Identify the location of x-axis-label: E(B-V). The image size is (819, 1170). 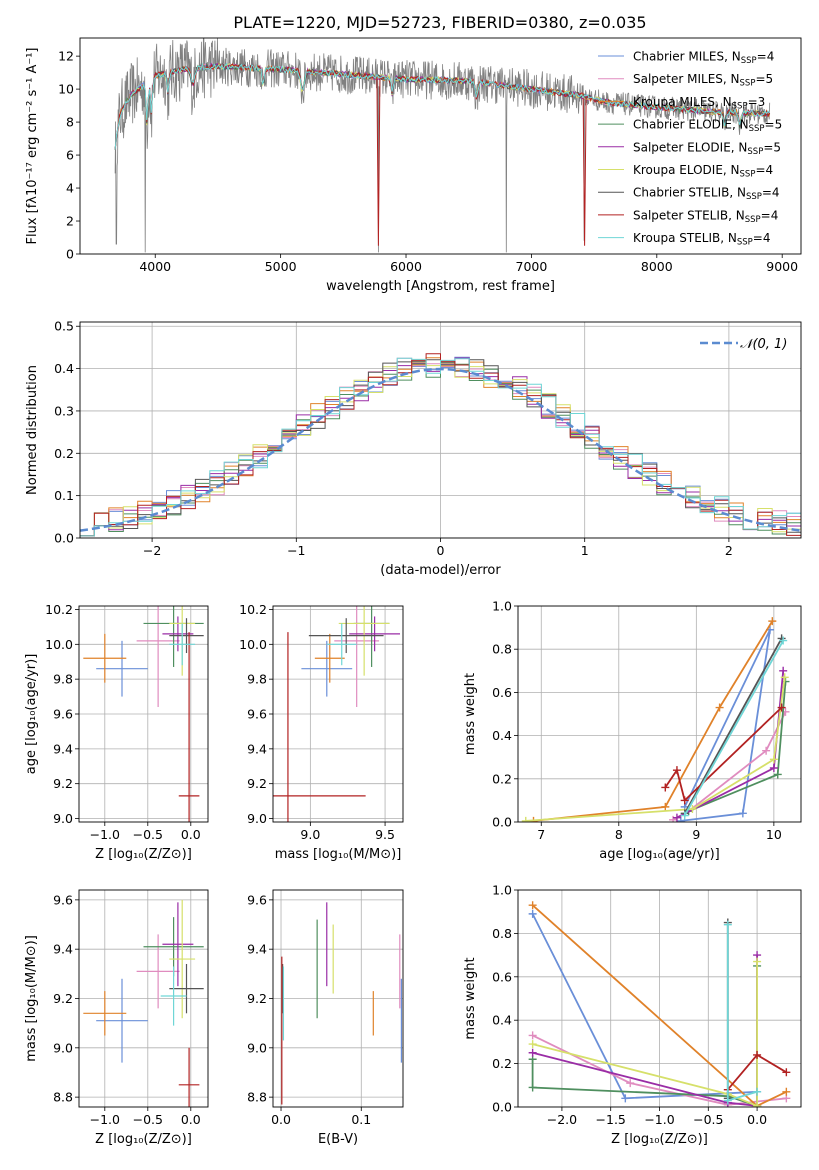
(338, 1139).